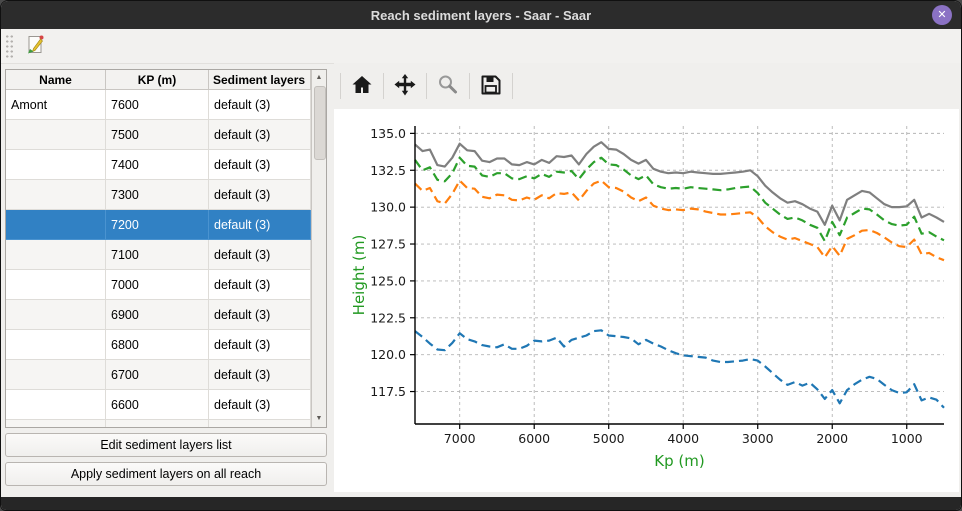 The width and height of the screenshot is (962, 511). What do you see at coordinates (260, 80) in the screenshot?
I see `column-header-layers: Sediment layers` at bounding box center [260, 80].